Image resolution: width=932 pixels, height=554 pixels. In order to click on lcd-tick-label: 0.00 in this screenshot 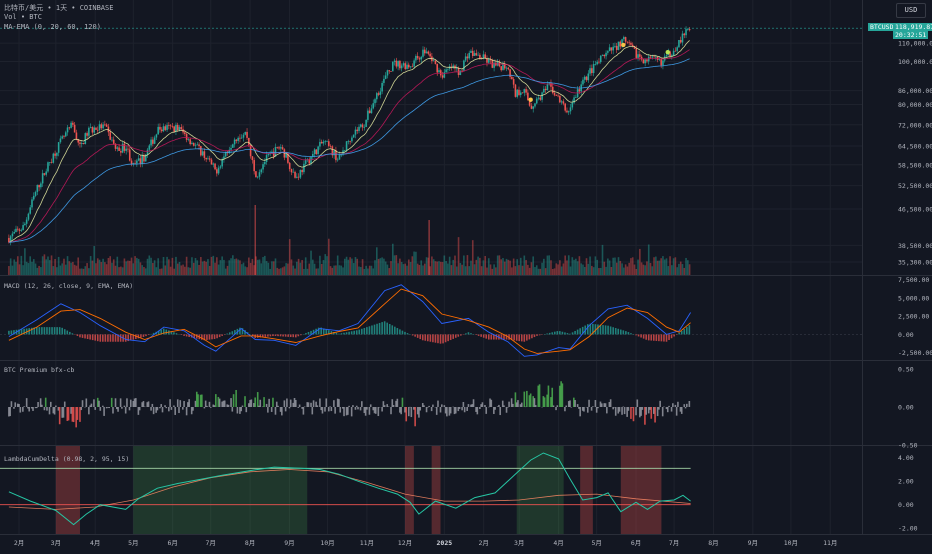, I will do `click(906, 505)`.